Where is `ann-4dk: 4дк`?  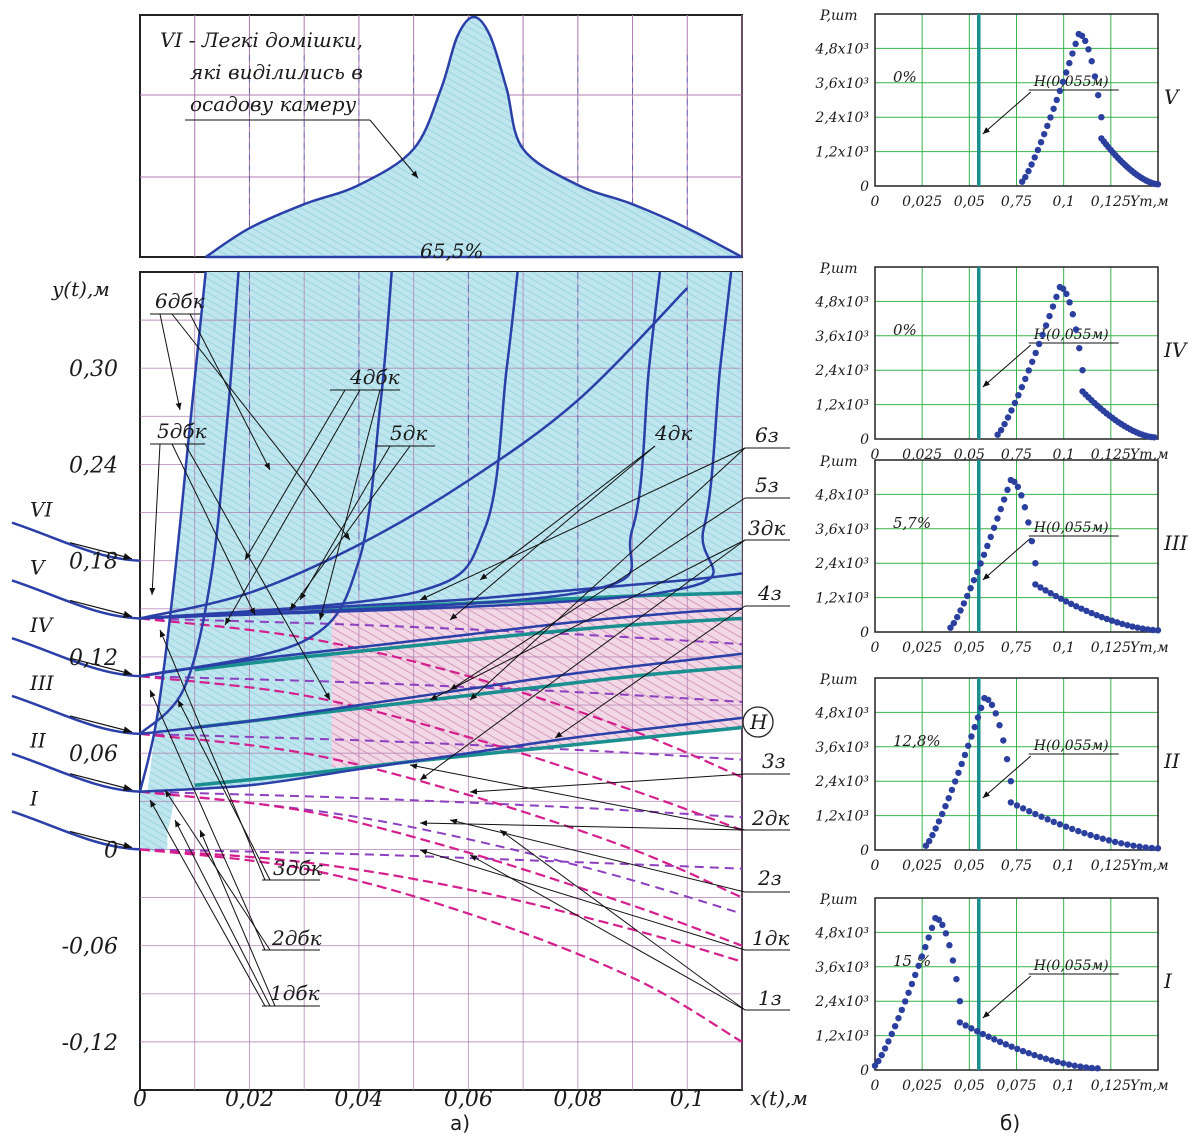 ann-4dk: 4дк is located at coordinates (673, 433).